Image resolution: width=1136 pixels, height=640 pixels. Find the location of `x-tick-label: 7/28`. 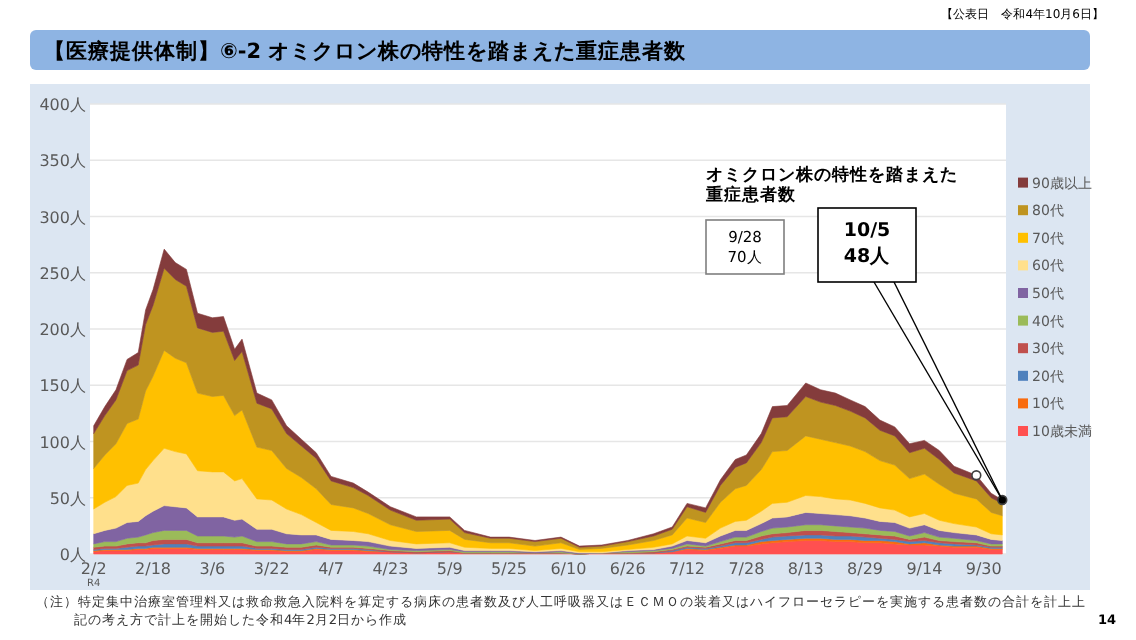

x-tick-label: 7/28 is located at coordinates (746, 569).